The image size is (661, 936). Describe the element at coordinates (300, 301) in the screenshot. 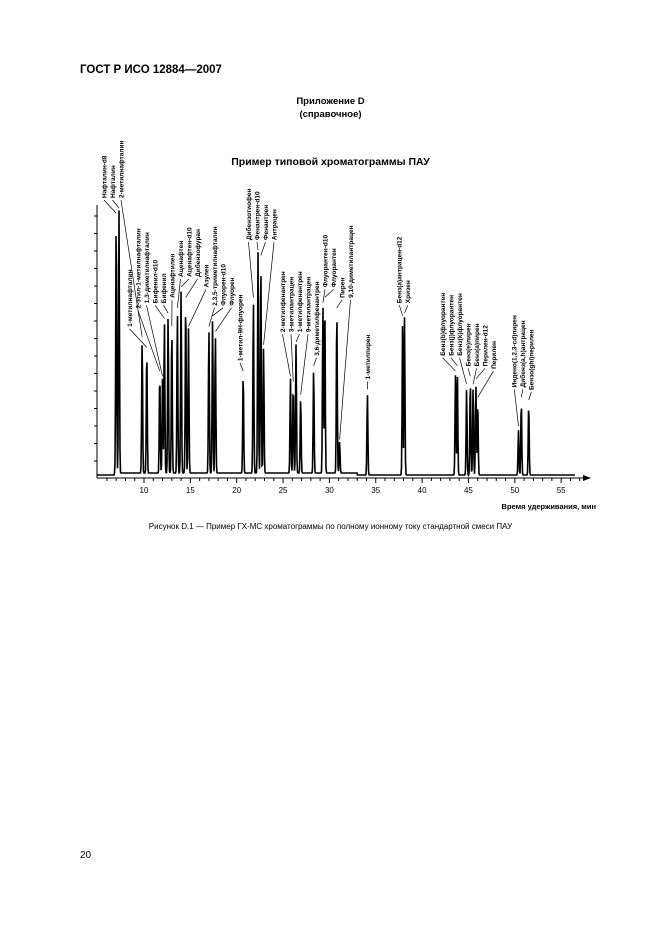

I see `peak-label: 1-метилфенантрен` at that location.